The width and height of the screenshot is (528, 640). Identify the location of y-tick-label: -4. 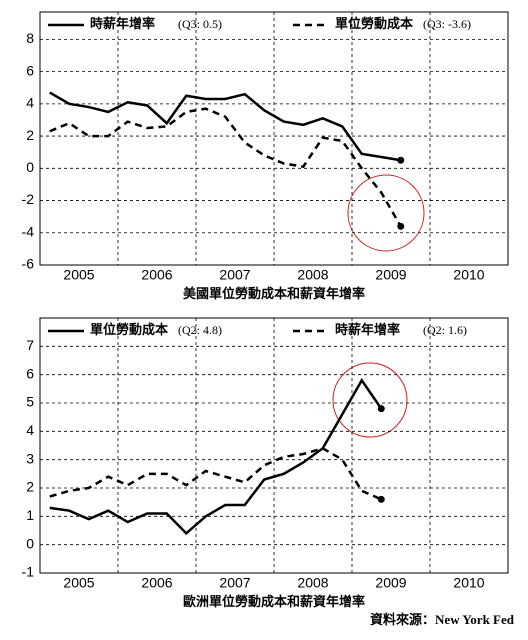
(28, 231).